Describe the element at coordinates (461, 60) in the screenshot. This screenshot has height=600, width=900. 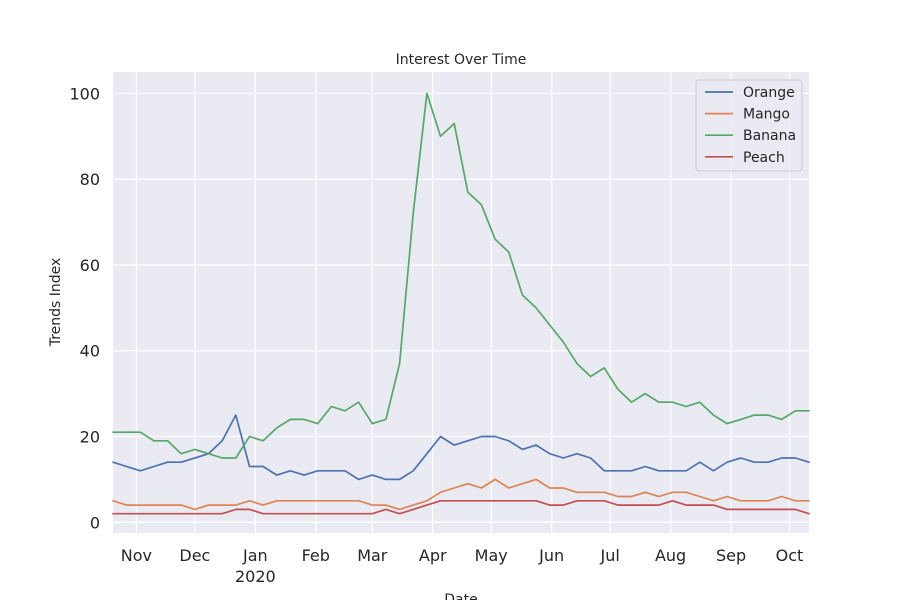
I see `chart-title: Interest Over Time` at that location.